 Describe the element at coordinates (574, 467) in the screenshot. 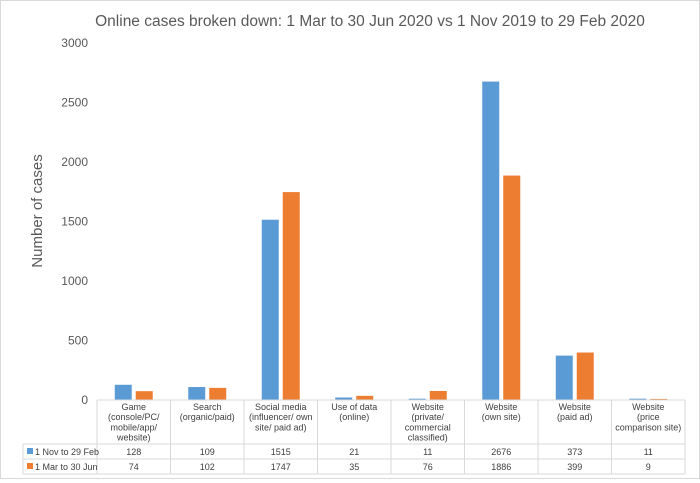

I see `table-value-series-2: 399` at that location.